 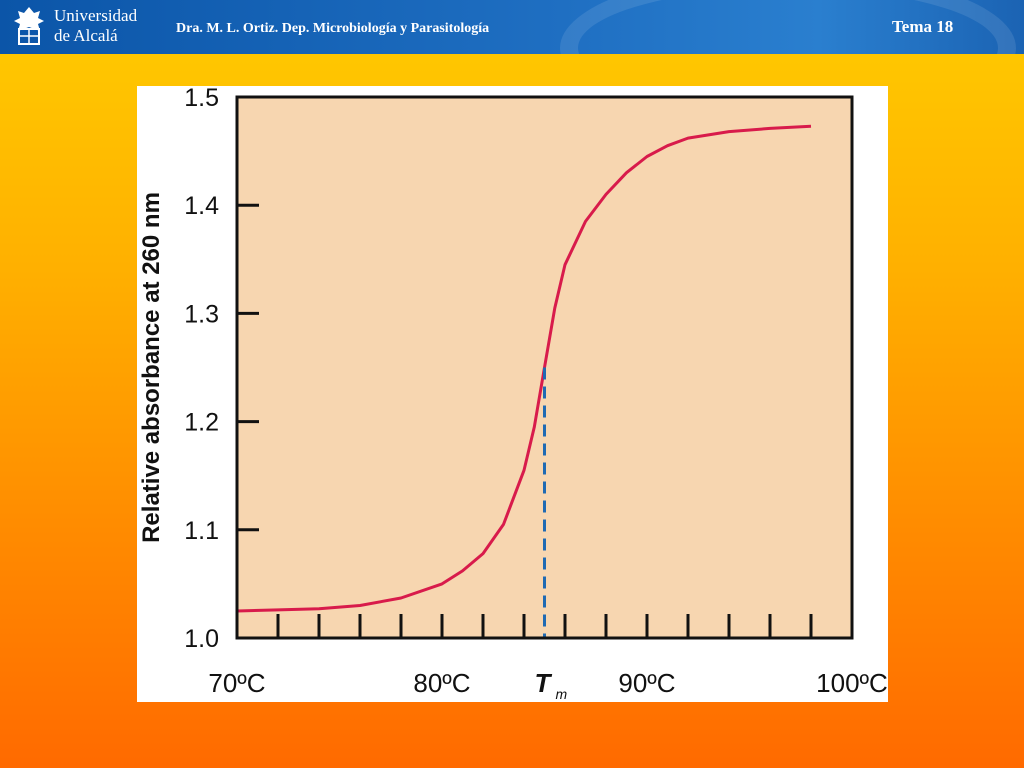 I want to click on y-tick-label: 1.2, so click(x=201, y=423).